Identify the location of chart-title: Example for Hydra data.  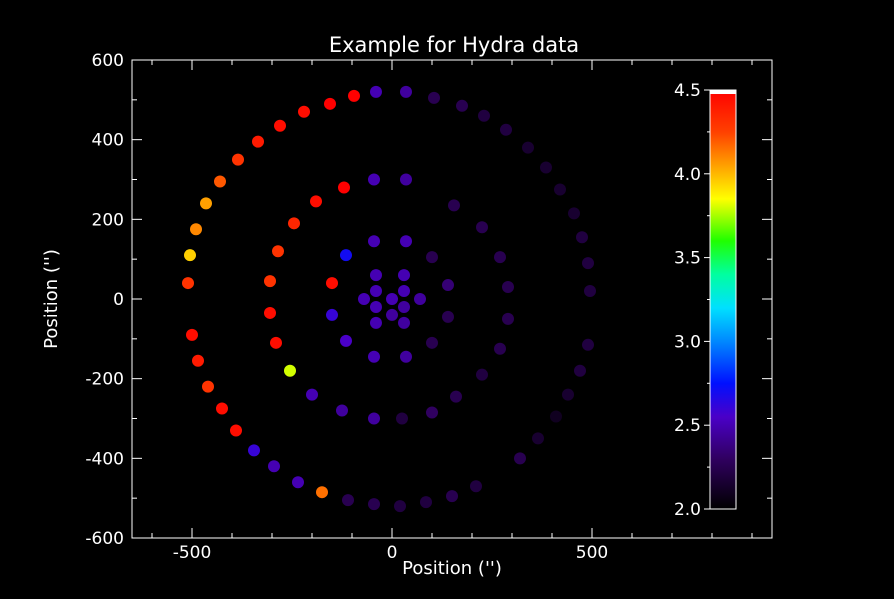
(454, 45).